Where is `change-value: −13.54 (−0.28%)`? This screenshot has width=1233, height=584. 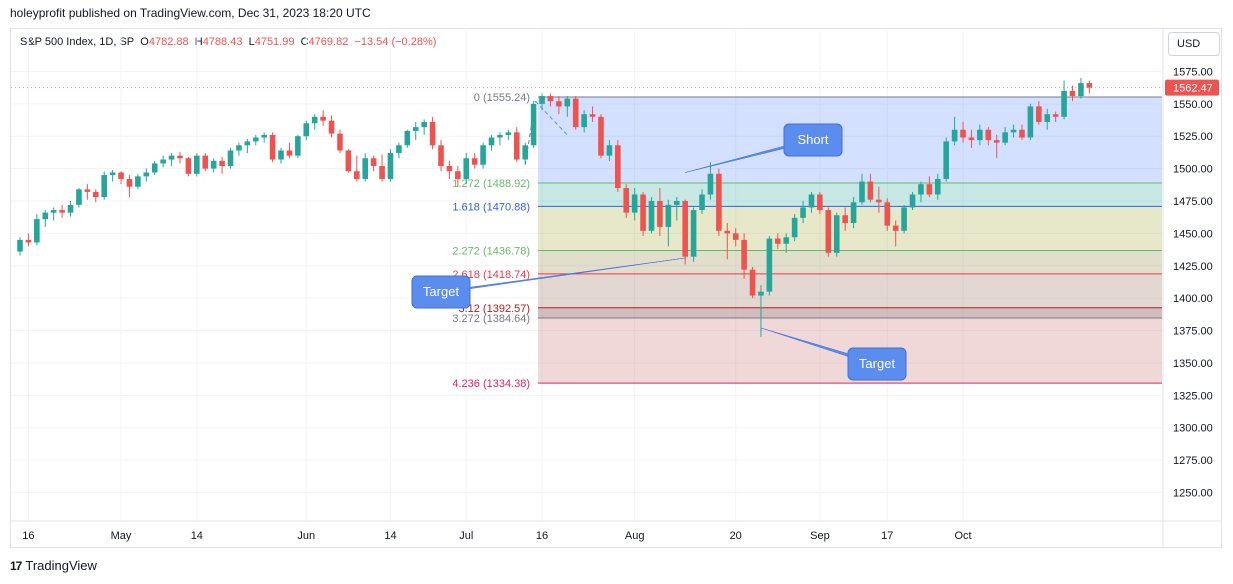
change-value: −13.54 (−0.28%) is located at coordinates (395, 42).